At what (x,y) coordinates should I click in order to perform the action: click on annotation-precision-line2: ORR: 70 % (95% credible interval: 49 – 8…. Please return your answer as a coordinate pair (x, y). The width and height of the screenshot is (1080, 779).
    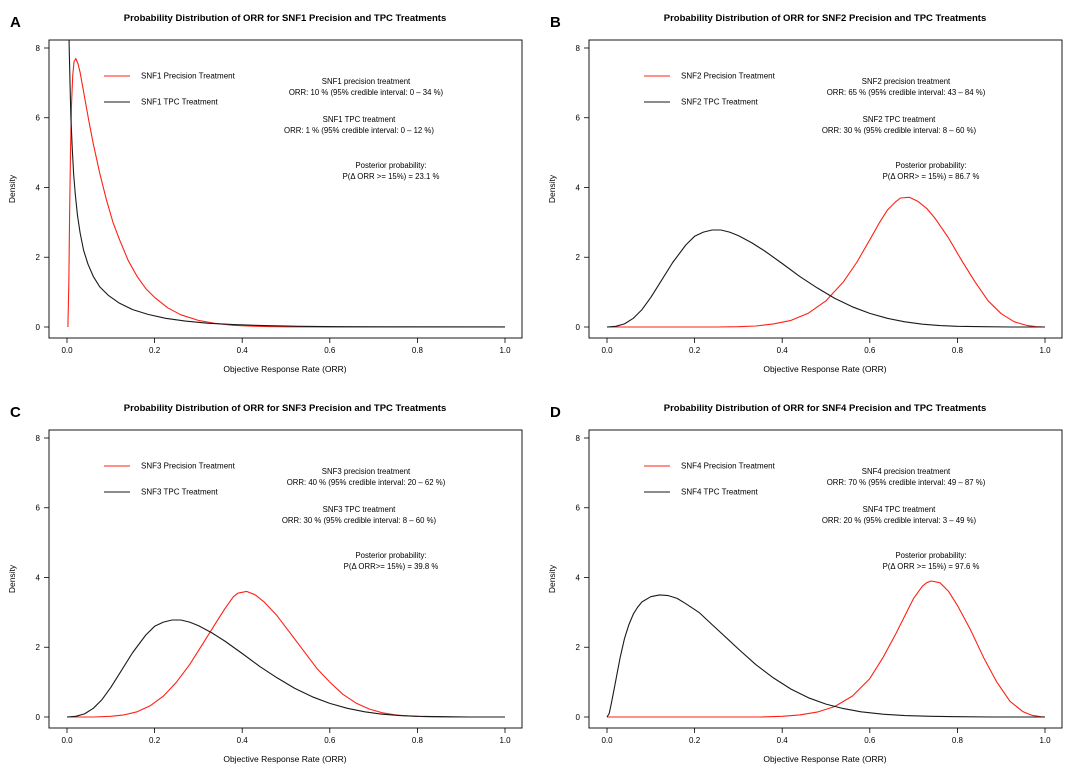
    Looking at the image, I should click on (906, 482).